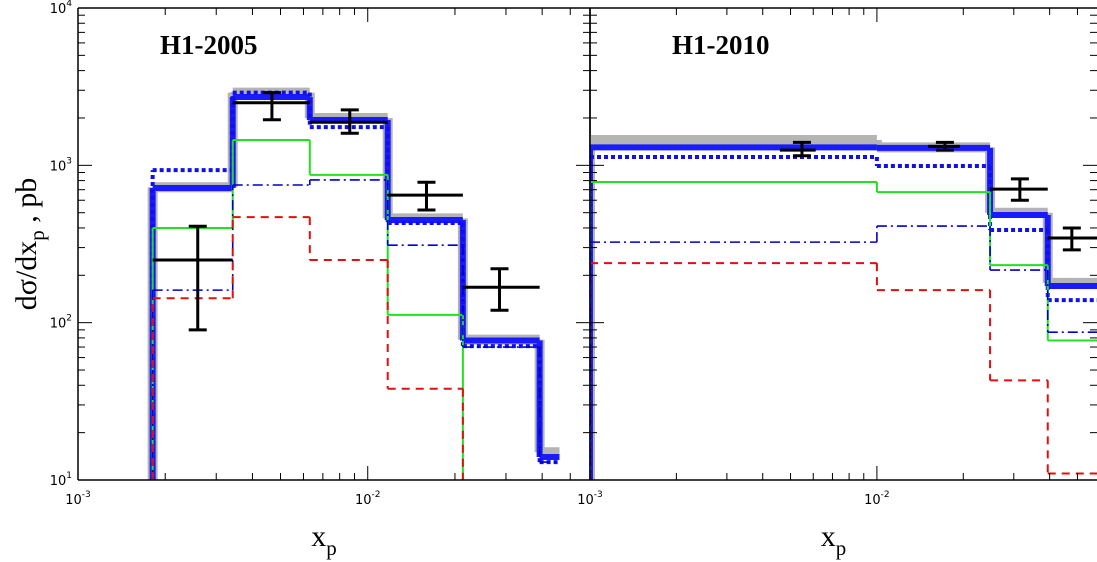  What do you see at coordinates (61, 480) in the screenshot?
I see `y-tick-label: 10¹` at bounding box center [61, 480].